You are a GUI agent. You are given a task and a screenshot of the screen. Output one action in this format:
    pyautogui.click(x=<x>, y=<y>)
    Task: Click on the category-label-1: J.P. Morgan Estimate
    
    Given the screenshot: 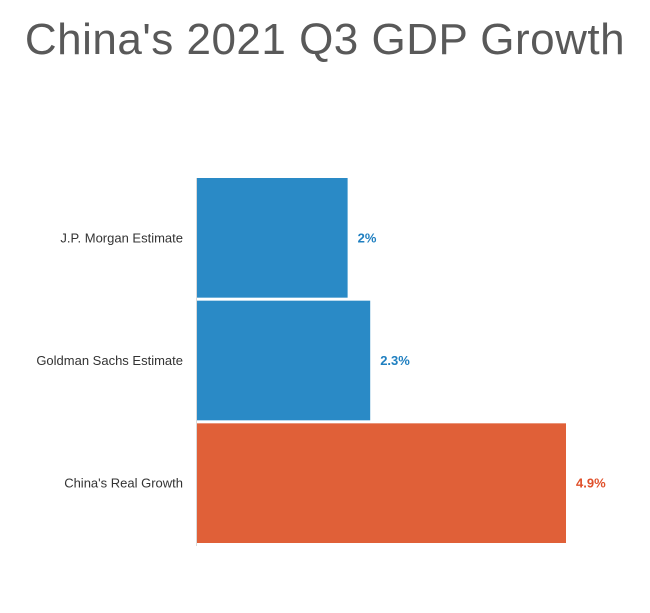 What is the action you would take?
    pyautogui.click(x=121, y=237)
    